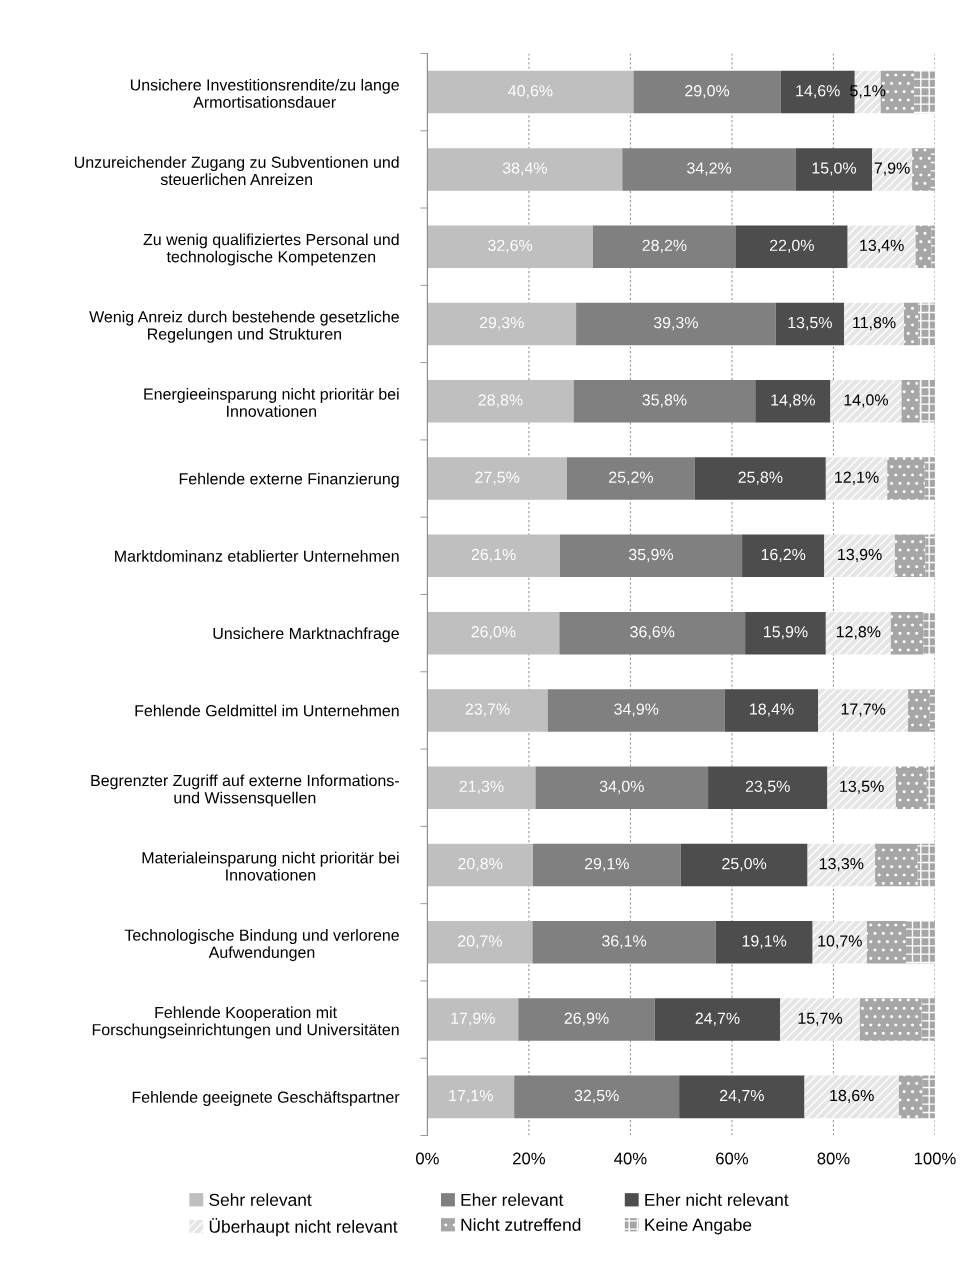  What do you see at coordinates (512, 1199) in the screenshot?
I see `legend-label: Eher relevant` at bounding box center [512, 1199].